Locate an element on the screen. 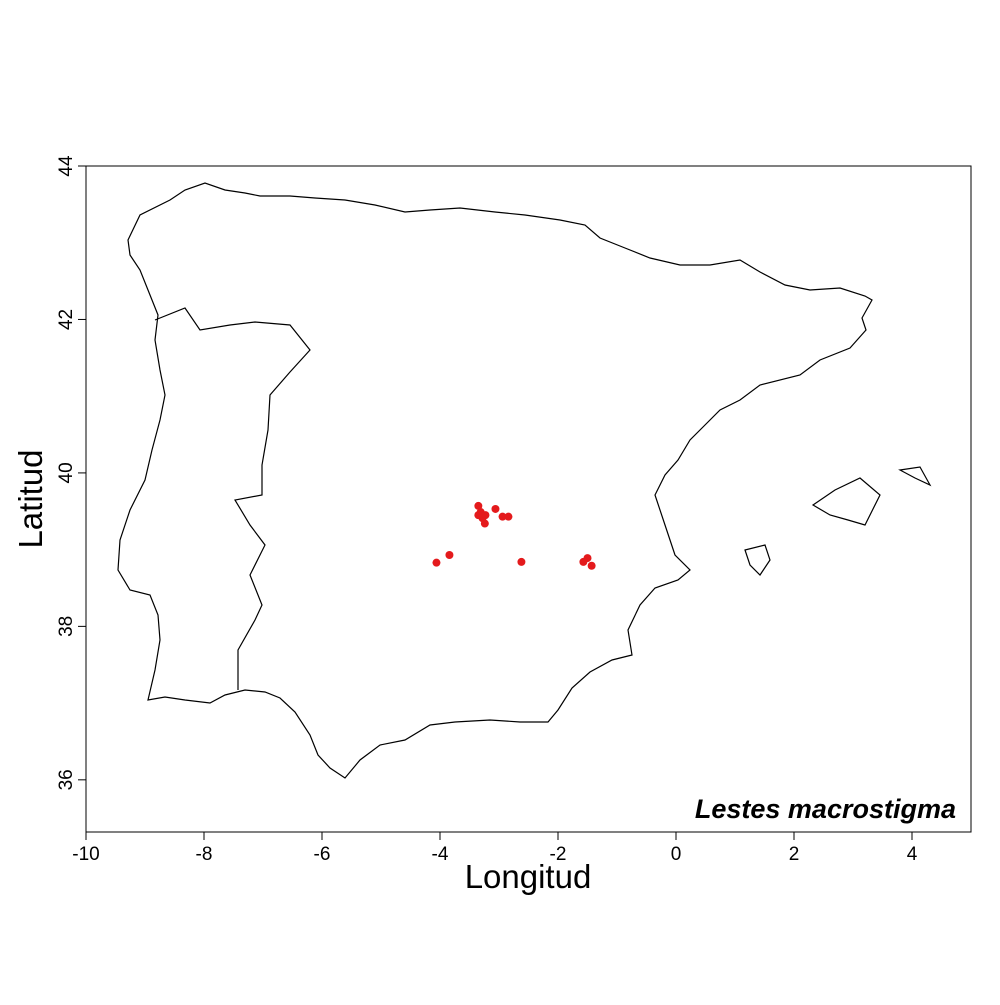 This screenshot has height=1005, width=1000. menorca is located at coordinates (915, 476).